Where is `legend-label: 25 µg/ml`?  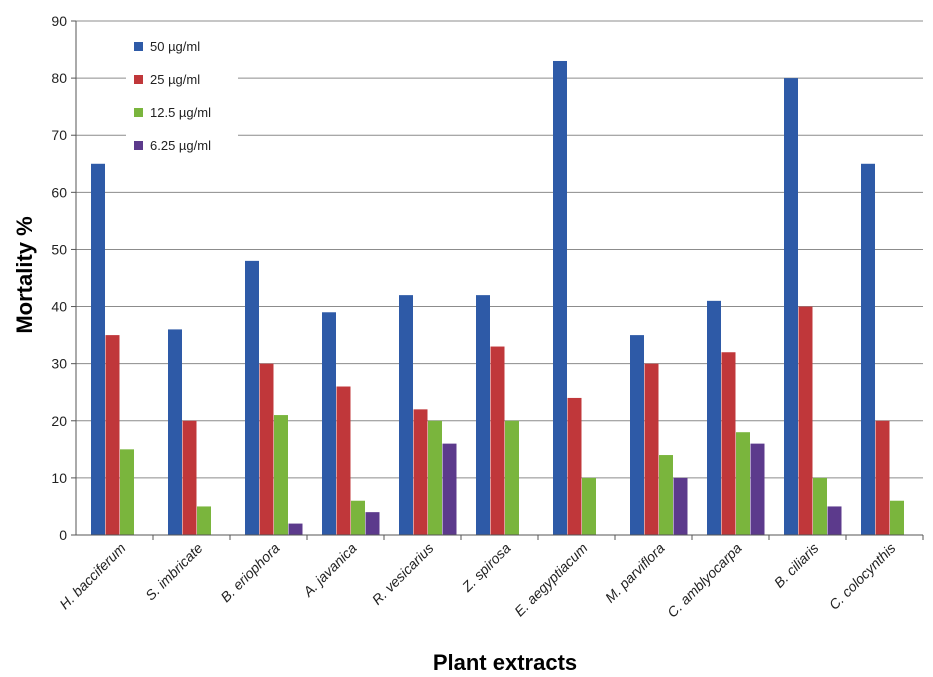 legend-label: 25 µg/ml is located at coordinates (175, 79).